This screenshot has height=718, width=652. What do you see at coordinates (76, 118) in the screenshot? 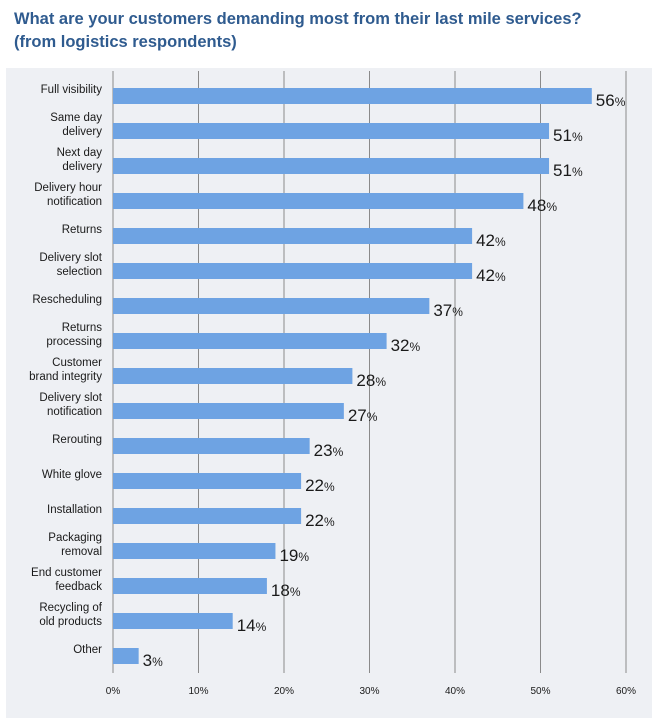
I see `category-label: Same day` at bounding box center [76, 118].